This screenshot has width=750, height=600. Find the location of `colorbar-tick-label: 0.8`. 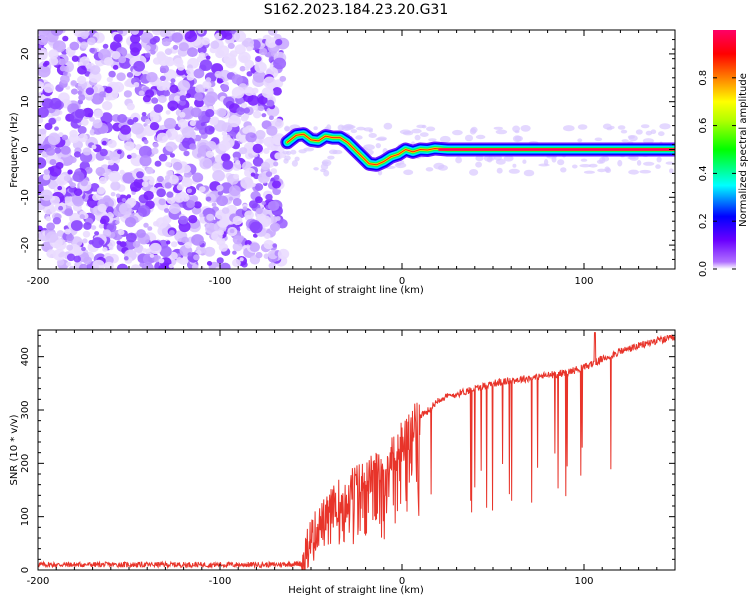

colorbar-tick-label: 0.8 is located at coordinates (703, 78).